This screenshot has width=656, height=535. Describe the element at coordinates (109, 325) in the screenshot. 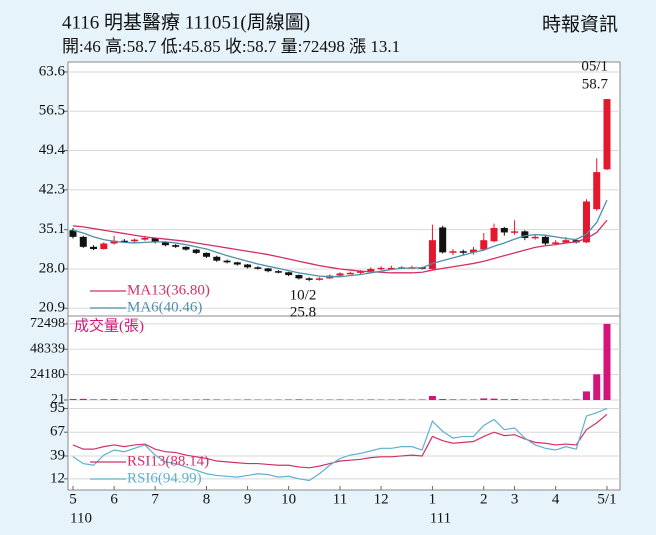

I see `volume-title: 成交量(張)` at that location.